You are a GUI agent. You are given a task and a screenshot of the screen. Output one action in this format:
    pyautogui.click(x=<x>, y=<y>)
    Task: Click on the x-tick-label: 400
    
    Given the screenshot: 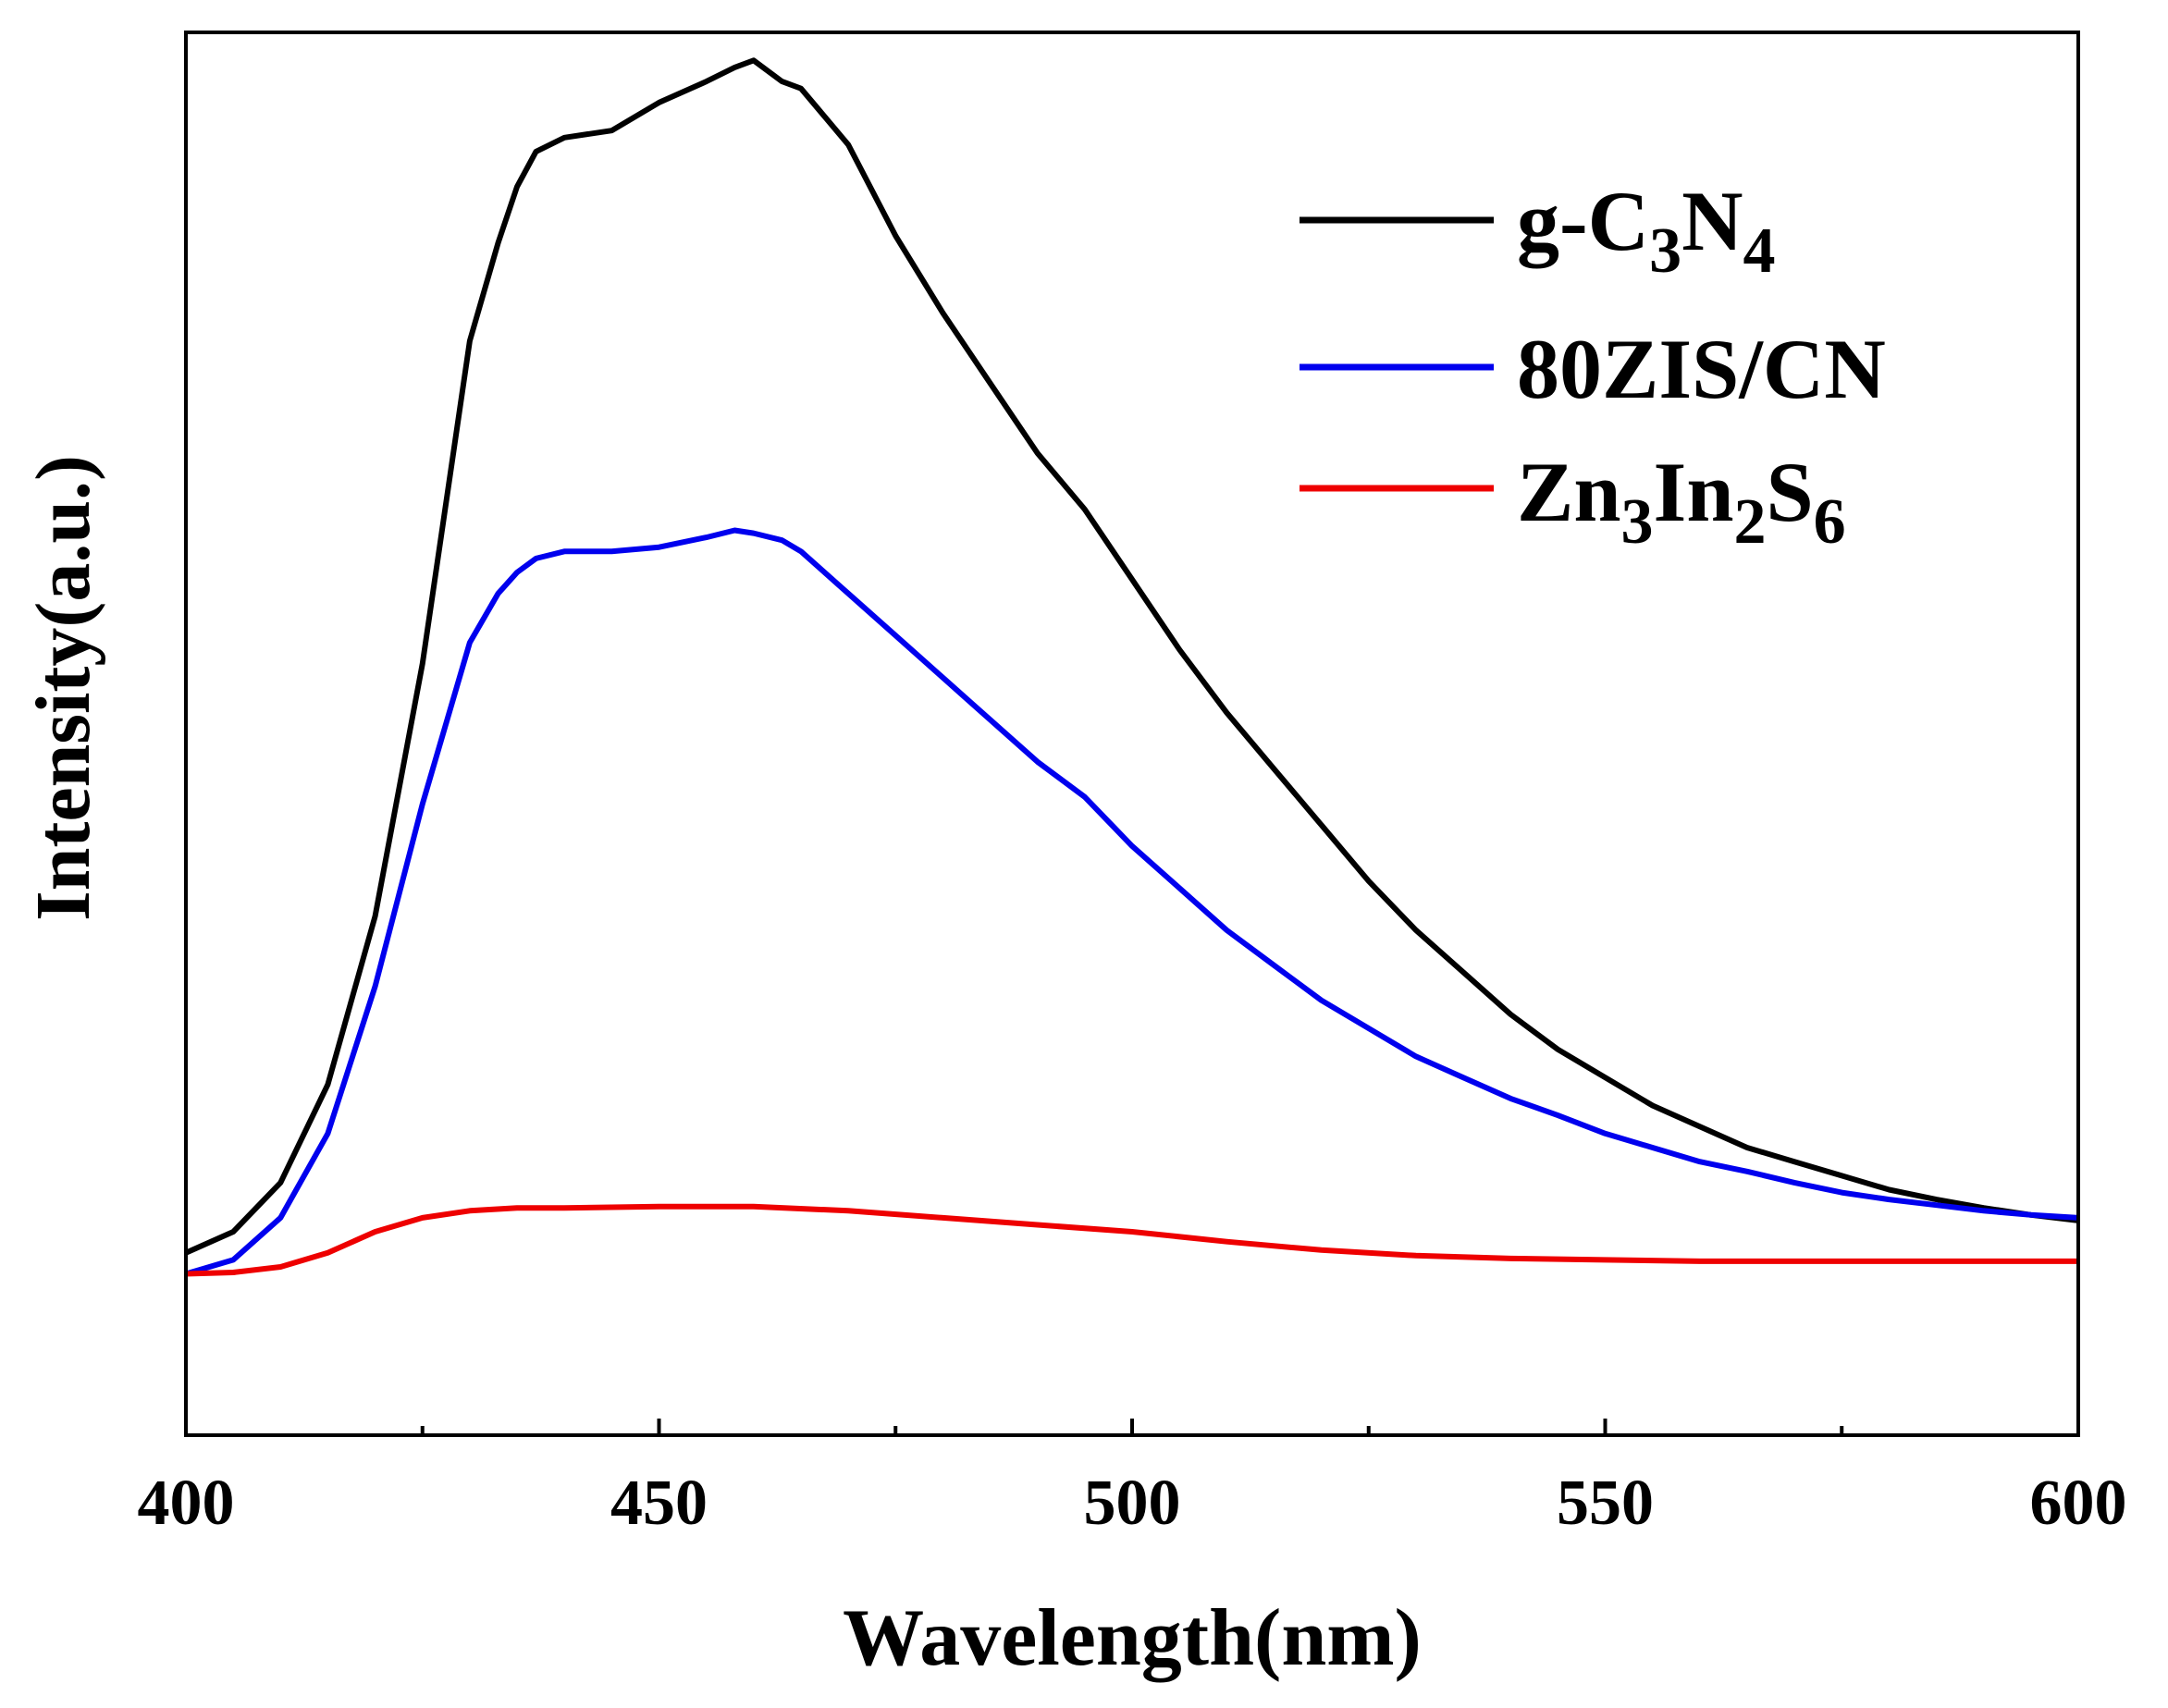 What is the action you would take?
    pyautogui.click(x=186, y=1503)
    